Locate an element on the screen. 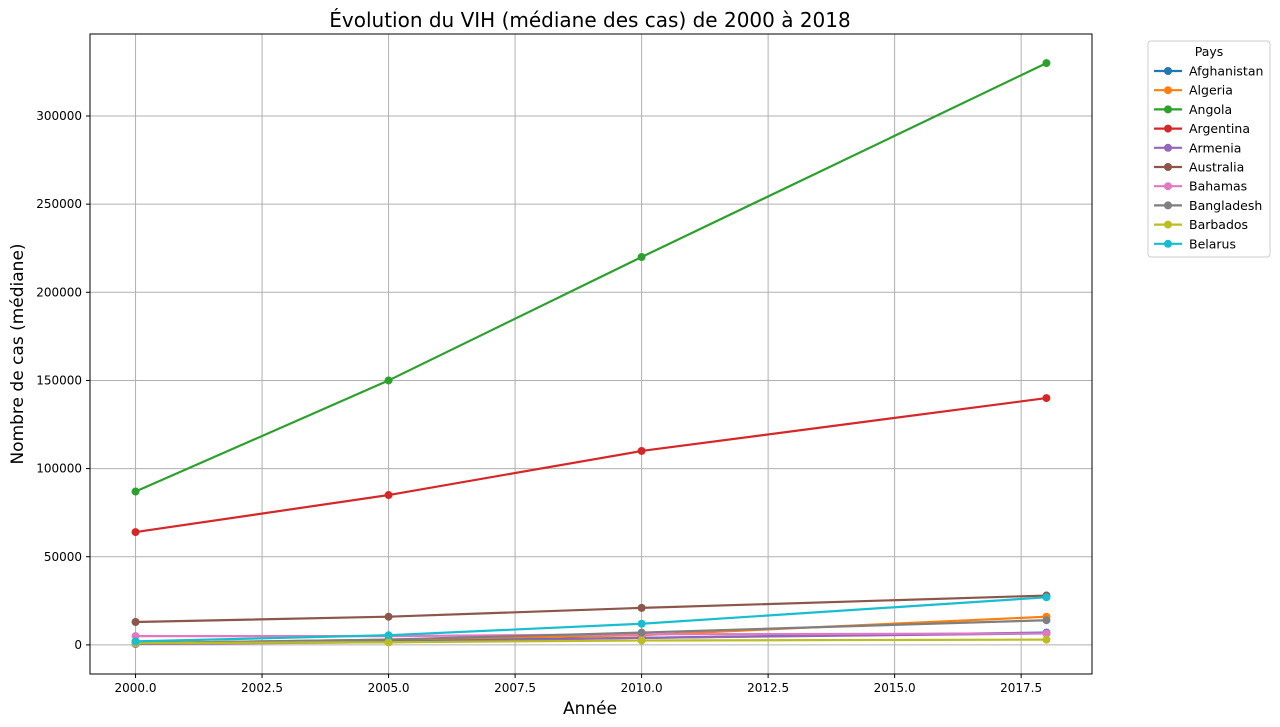 This screenshot has height=727, width=1280. legend-label: Afghanistan is located at coordinates (1226, 71).